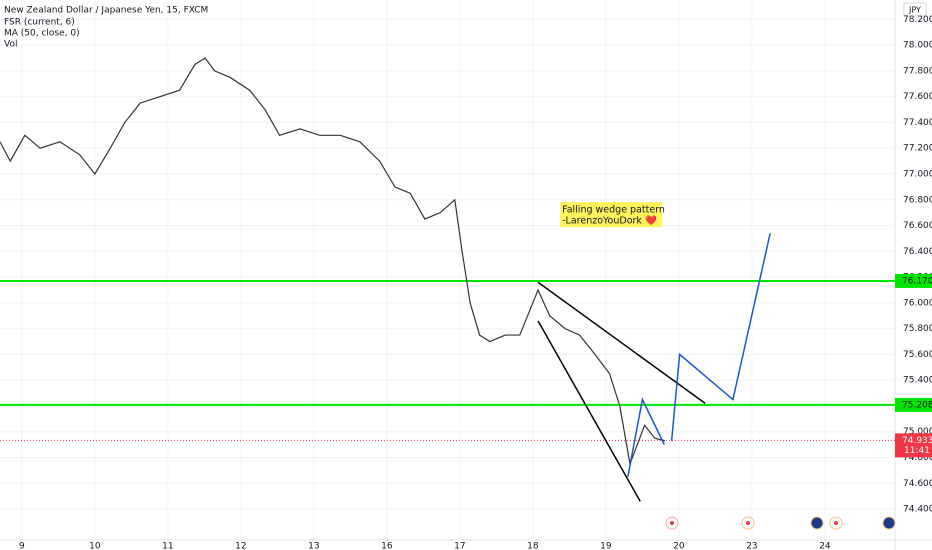  Describe the element at coordinates (95, 546) in the screenshot. I see `x-tick-label: 10` at that location.